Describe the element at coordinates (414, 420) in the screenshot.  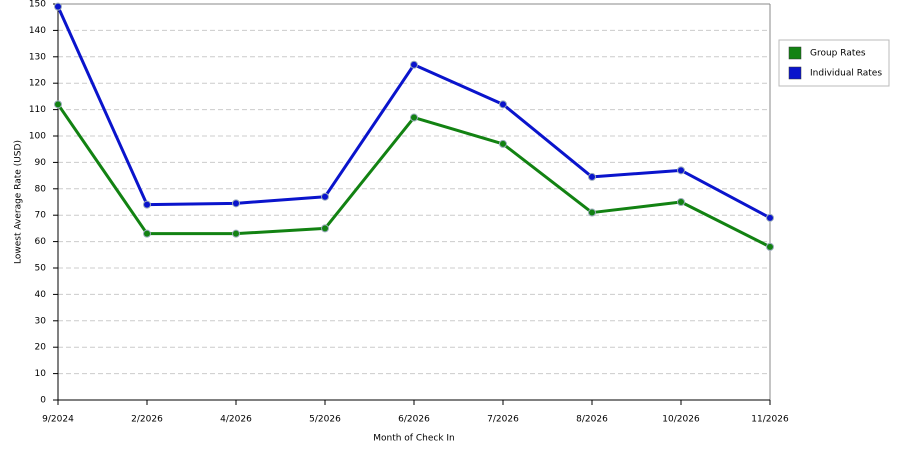
I see `x-tick-label: 6/2026` at that location.